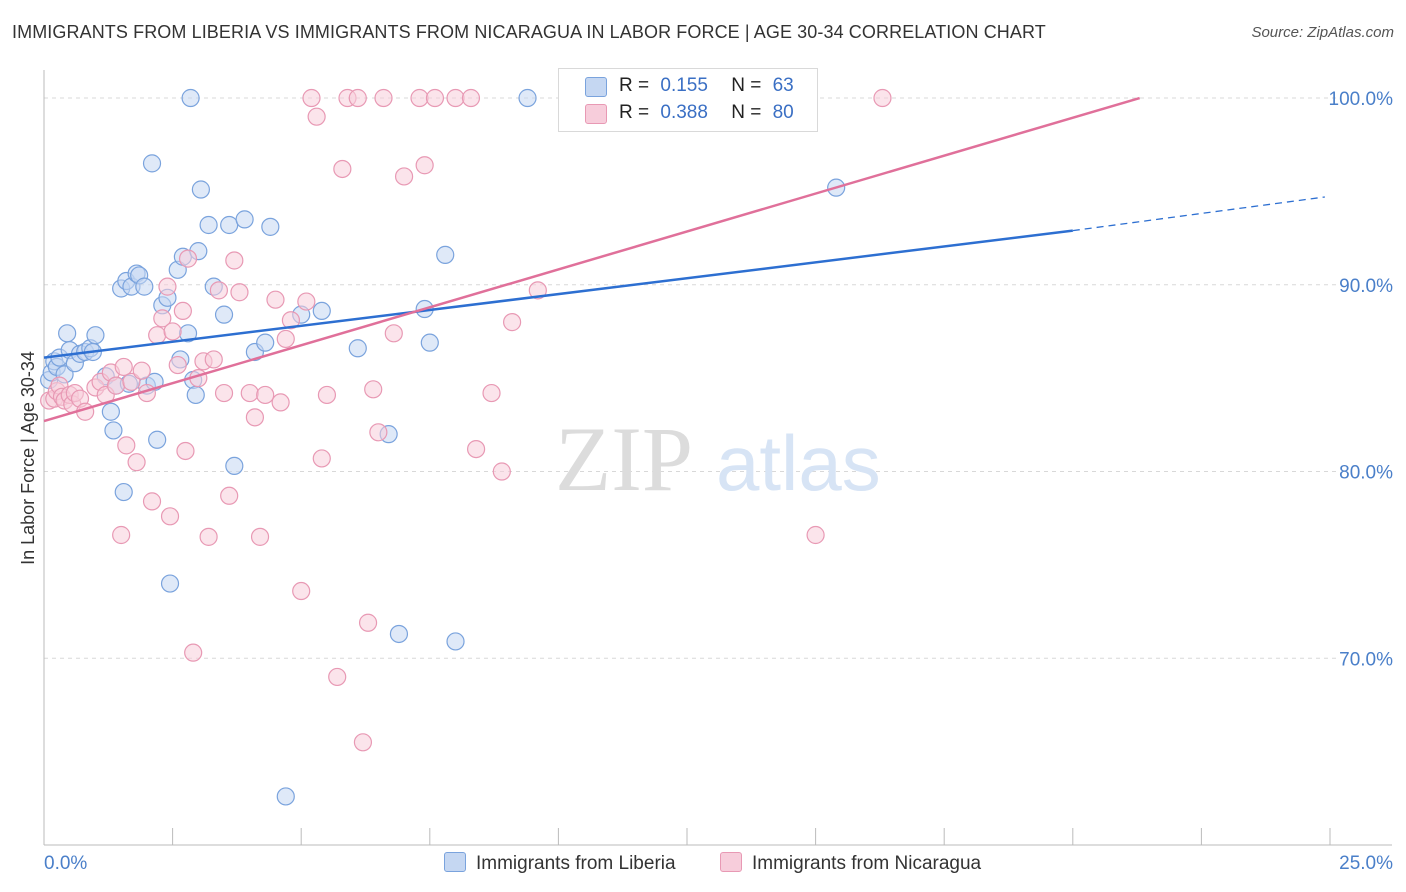 The width and height of the screenshot is (1406, 892). What do you see at coordinates (558, 294) in the screenshot?
I see `liberia-trend-line` at bounding box center [558, 294].